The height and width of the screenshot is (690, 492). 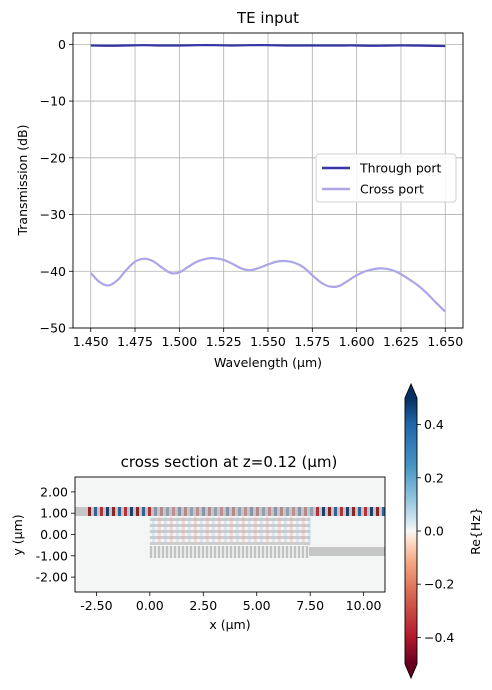 What do you see at coordinates (439, 584) in the screenshot?
I see `colorbar-tick-label: −0.2` at bounding box center [439, 584].